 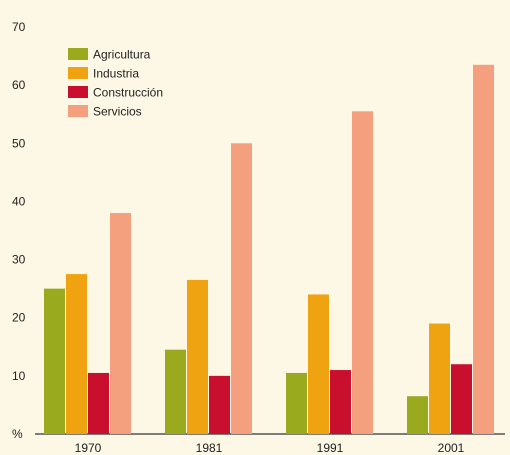 I want to click on legend-label: Servicios, so click(x=117, y=112).